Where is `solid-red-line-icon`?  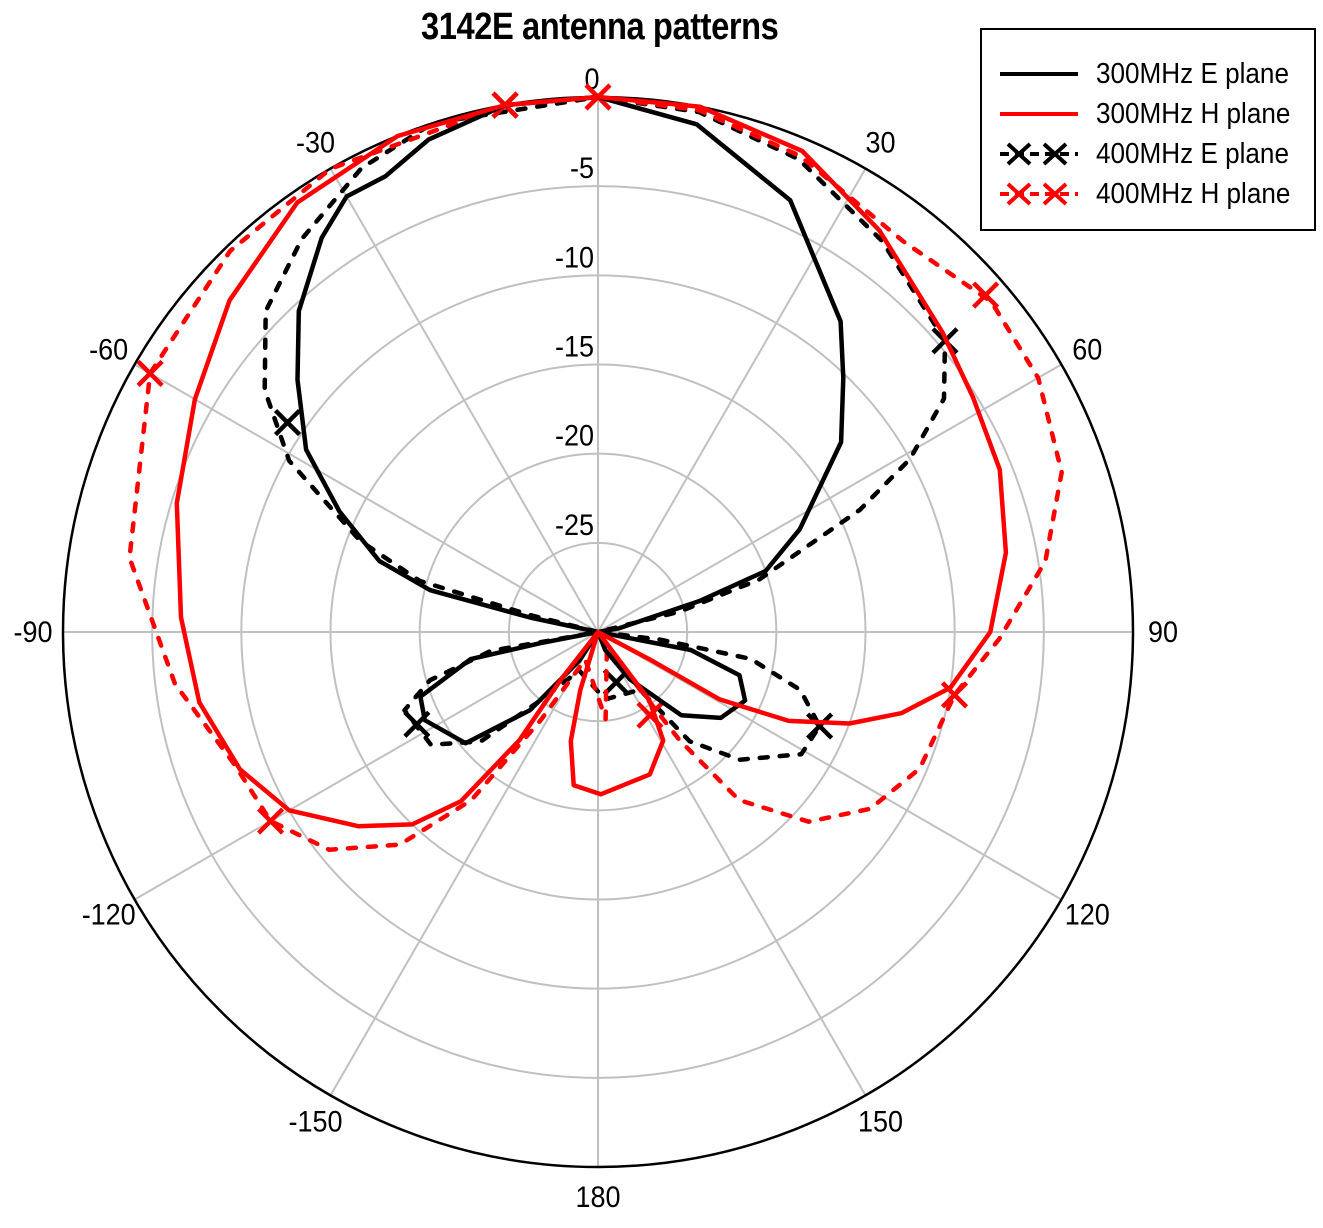 solid-red-line-icon is located at coordinates (1039, 114).